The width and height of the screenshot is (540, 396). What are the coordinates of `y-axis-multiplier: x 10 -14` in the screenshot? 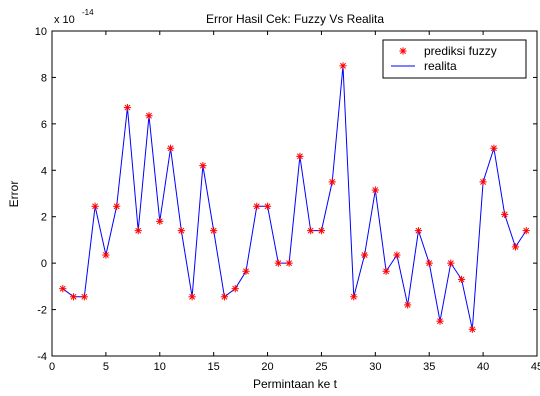 It's located at (74, 17).